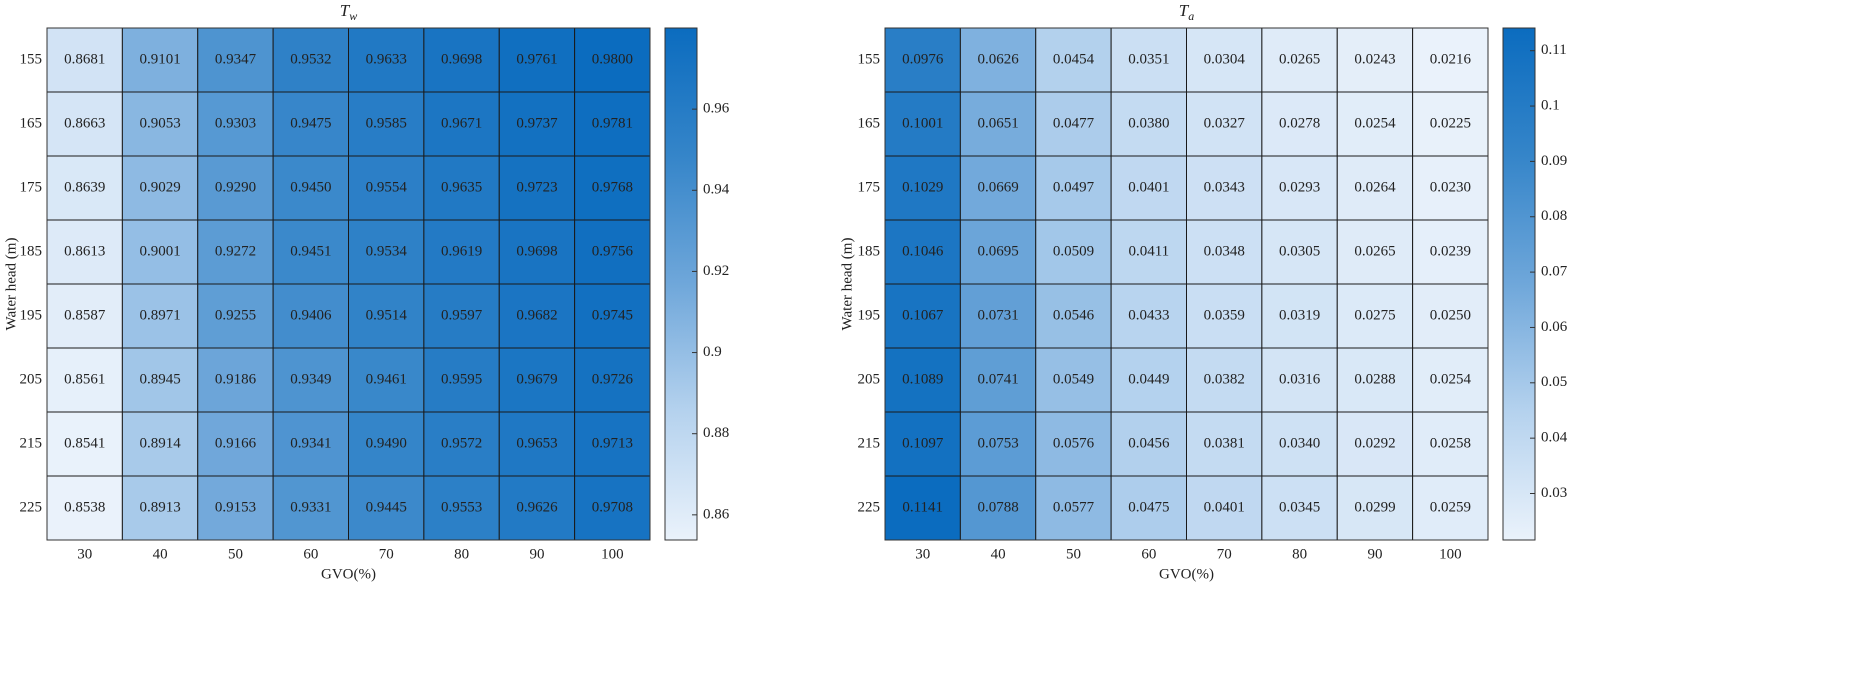  What do you see at coordinates (1374, 59) in the screenshot?
I see `cell-label: 0.0243` at bounding box center [1374, 59].